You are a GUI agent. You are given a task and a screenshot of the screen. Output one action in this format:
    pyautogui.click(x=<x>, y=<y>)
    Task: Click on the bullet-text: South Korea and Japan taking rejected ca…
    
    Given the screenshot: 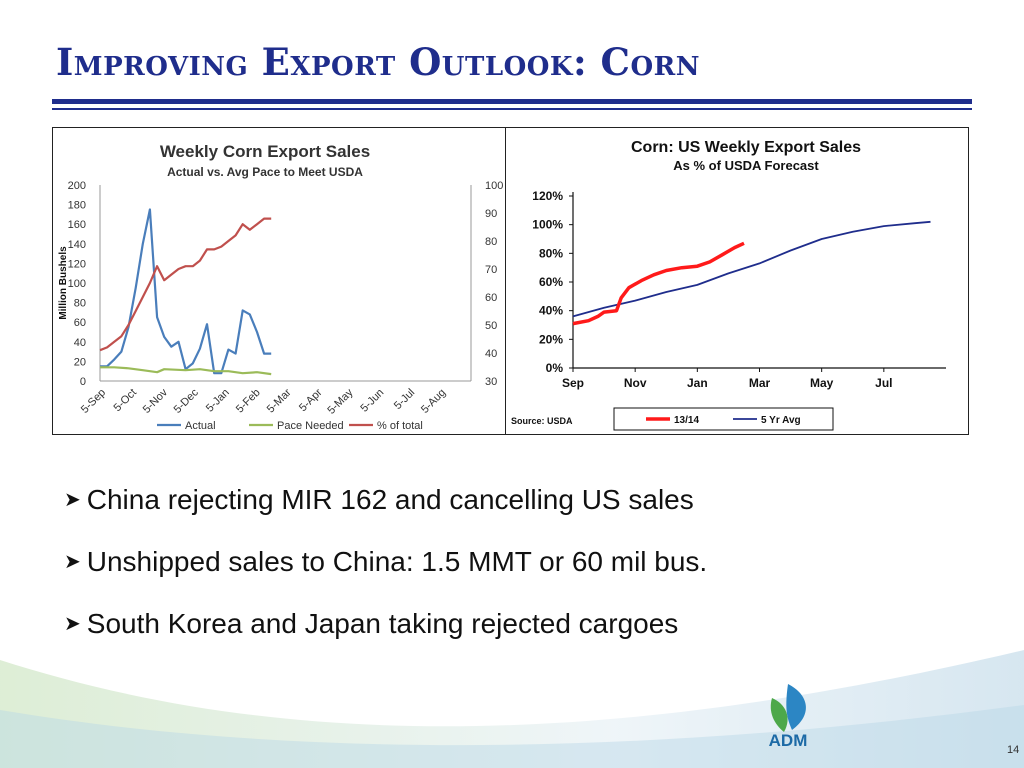 What is the action you would take?
    pyautogui.click(x=382, y=623)
    